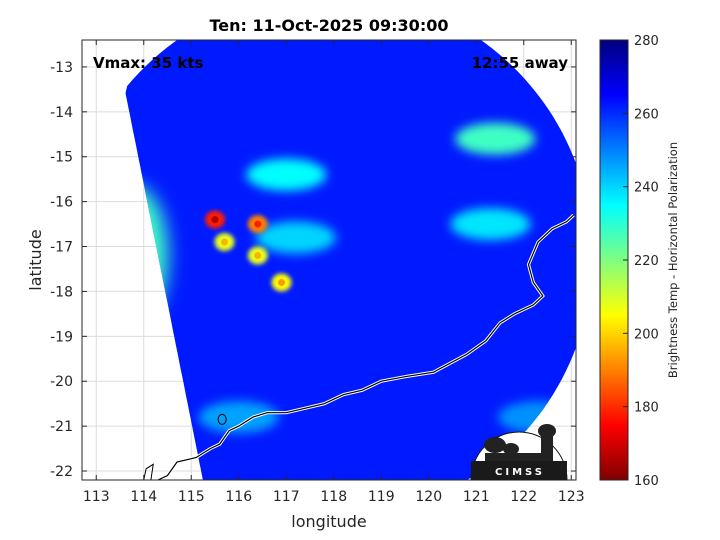 The height and width of the screenshot is (540, 720). What do you see at coordinates (61, 248) in the screenshot?
I see `y-tick-label: -17` at bounding box center [61, 248].